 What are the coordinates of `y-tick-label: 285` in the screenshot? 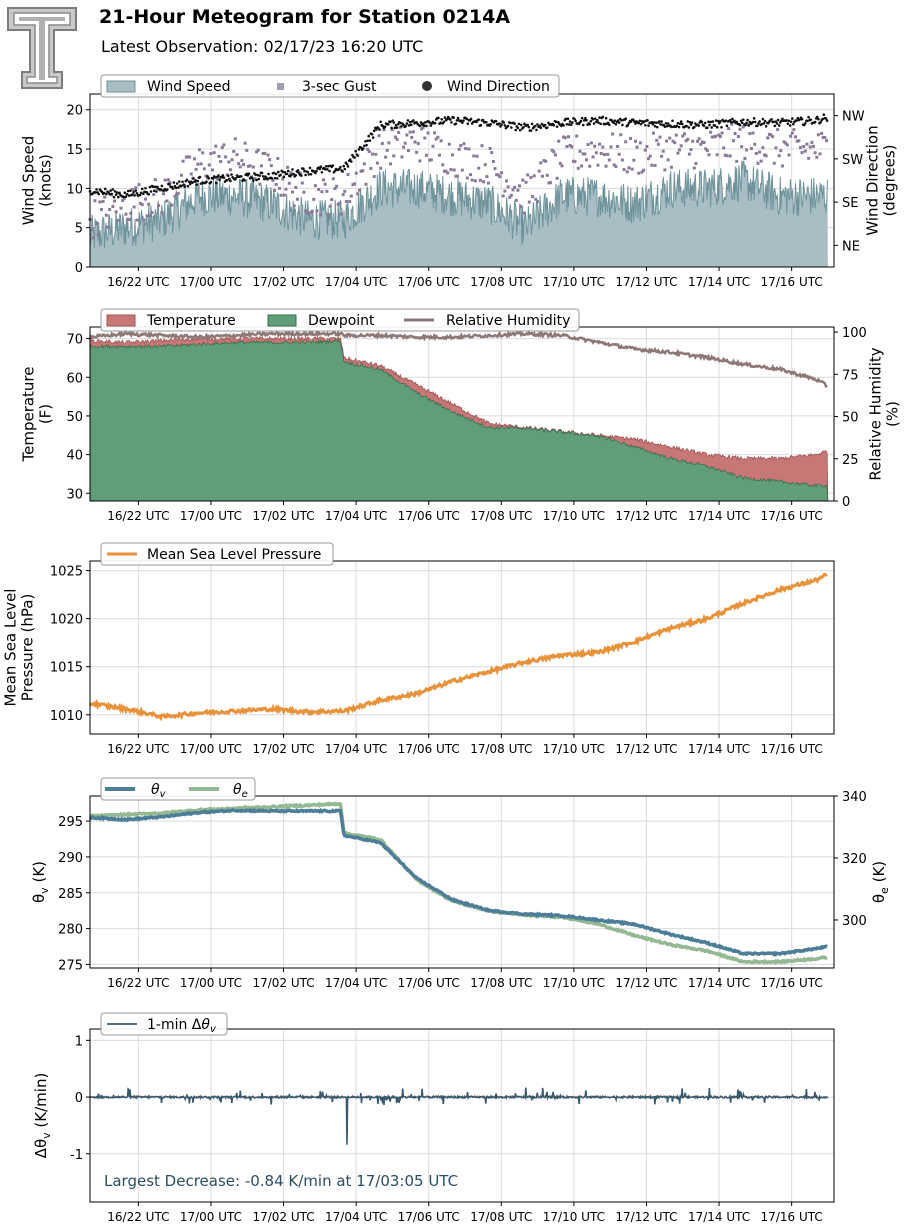 It's located at (70, 894).